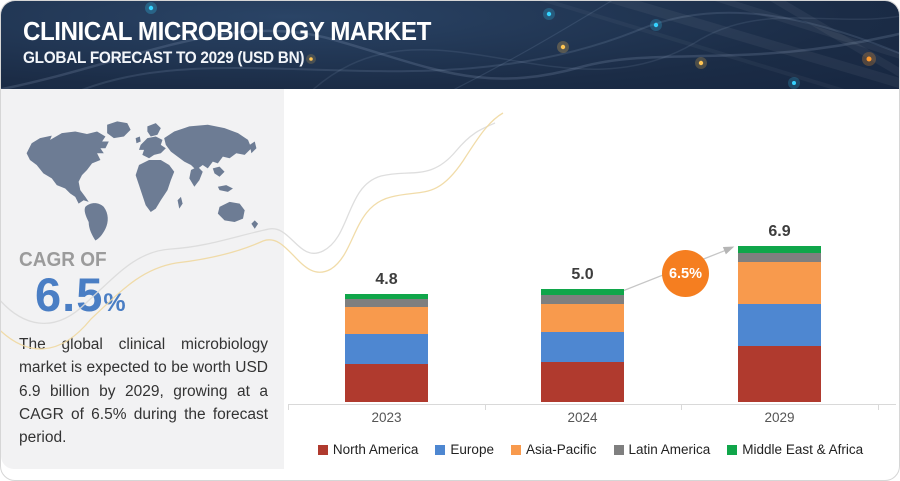 The image size is (900, 481). I want to click on legend-item-europe: Europe, so click(464, 449).